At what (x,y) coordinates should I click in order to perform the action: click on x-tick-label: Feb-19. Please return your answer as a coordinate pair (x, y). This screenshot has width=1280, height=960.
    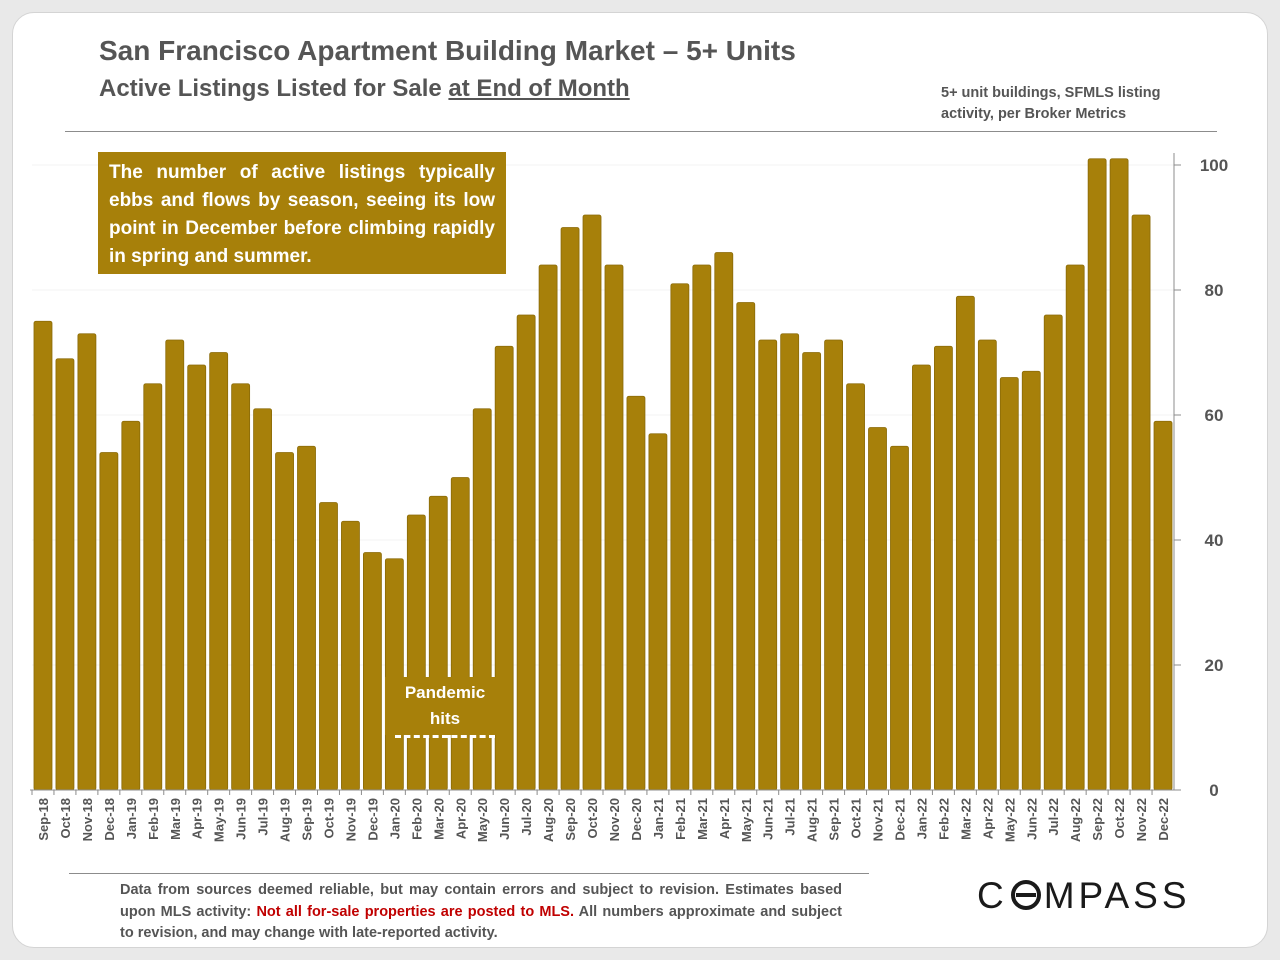
    Looking at the image, I should click on (153, 819).